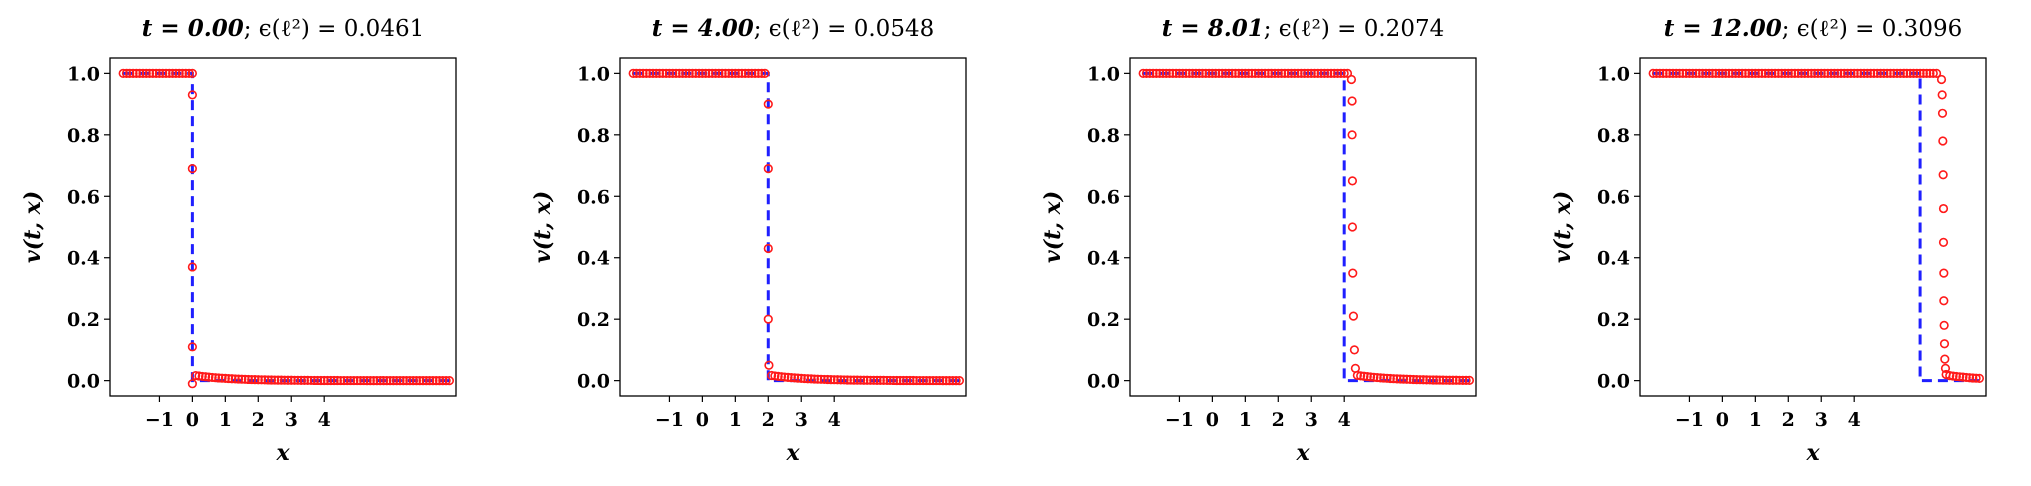 The image size is (2031, 486). I want to click on y-axis-label: v(t, x), so click(543, 227).